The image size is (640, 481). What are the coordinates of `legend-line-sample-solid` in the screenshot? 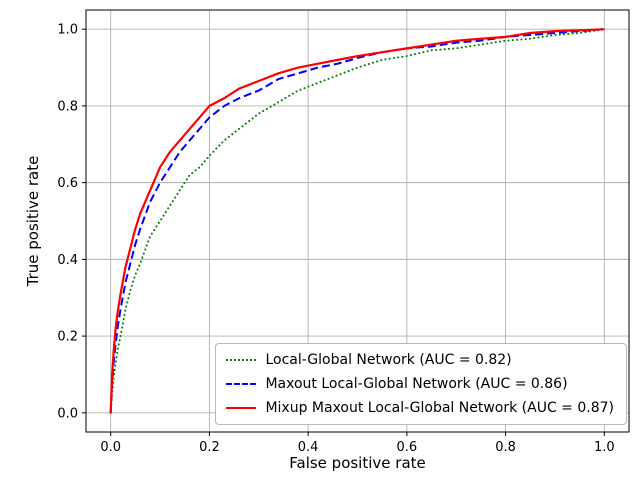 It's located at (241, 408).